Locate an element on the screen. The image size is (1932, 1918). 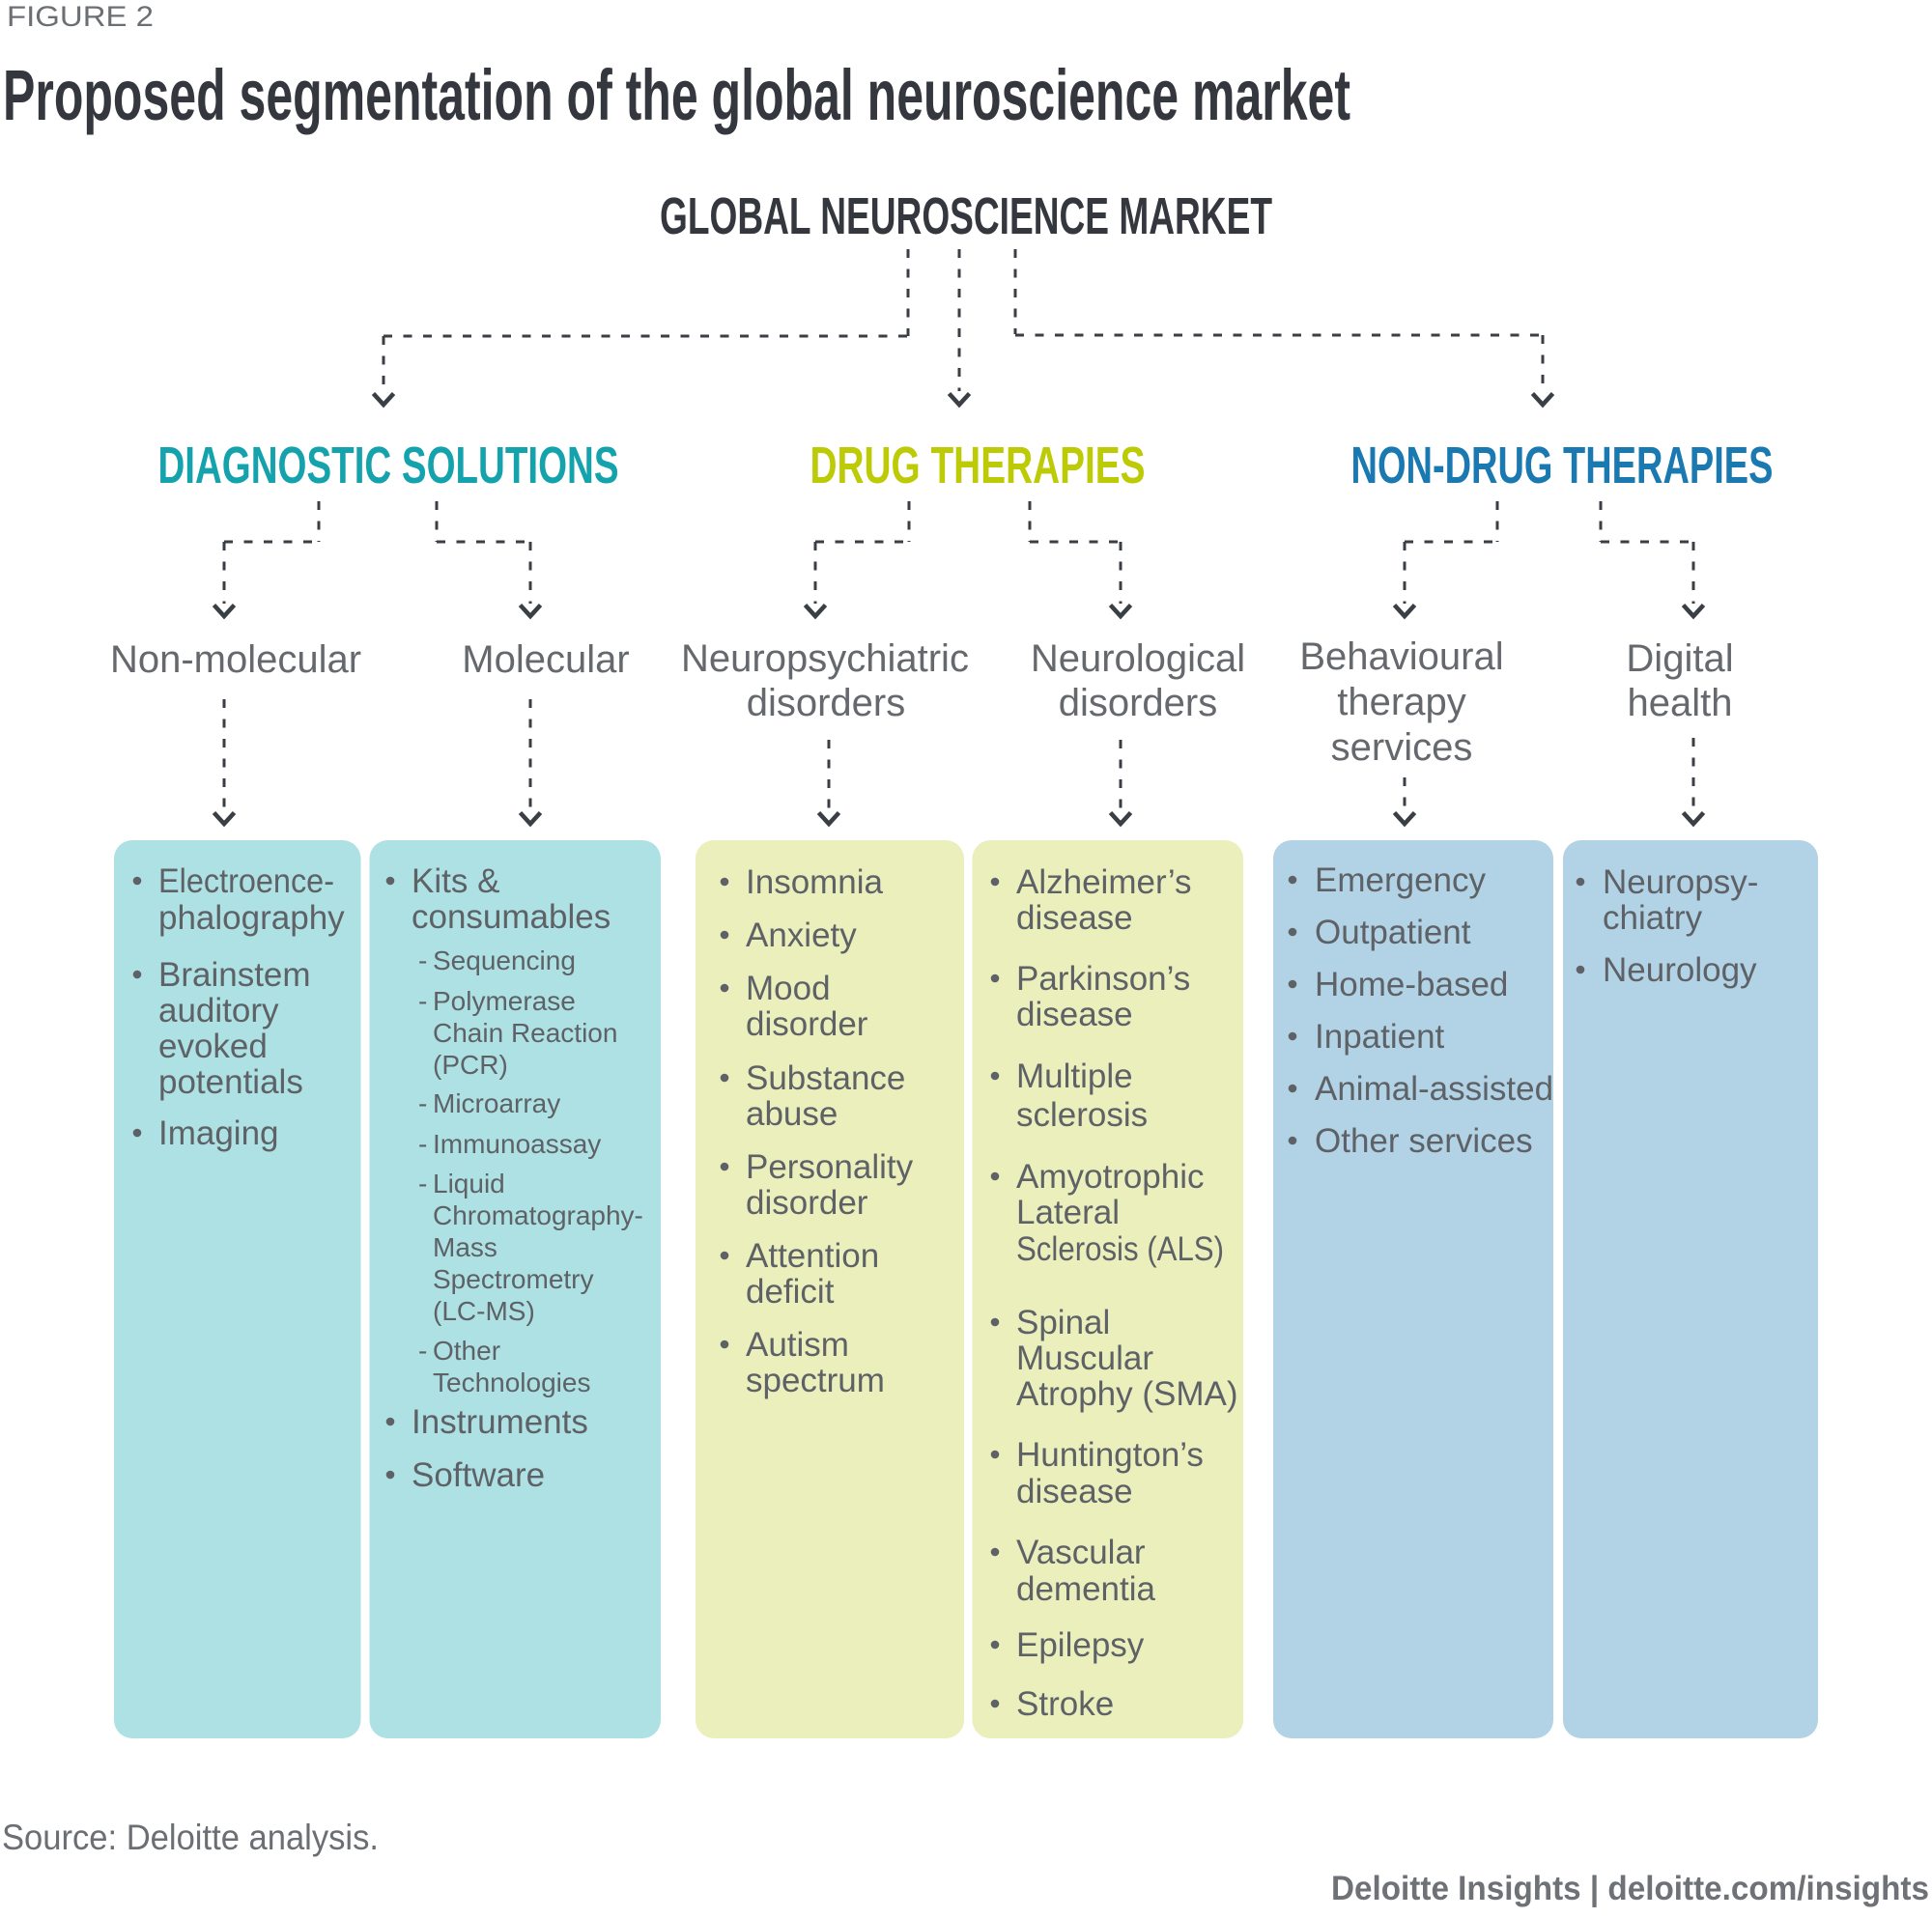
svg-text: Electroence- is located at coordinates (246, 881).